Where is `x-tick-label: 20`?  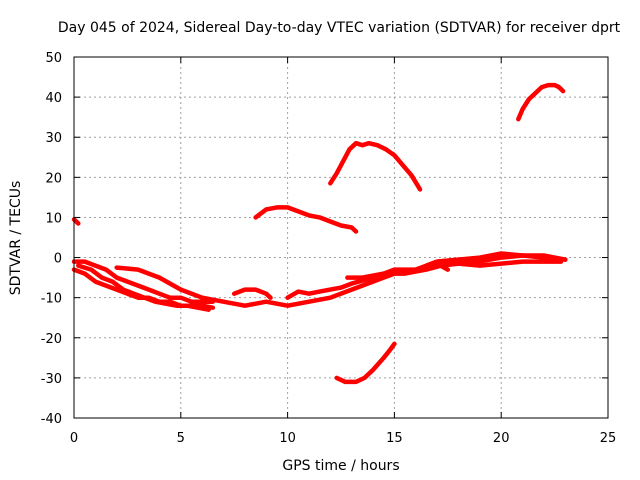
x-tick-label: 20 is located at coordinates (501, 438).